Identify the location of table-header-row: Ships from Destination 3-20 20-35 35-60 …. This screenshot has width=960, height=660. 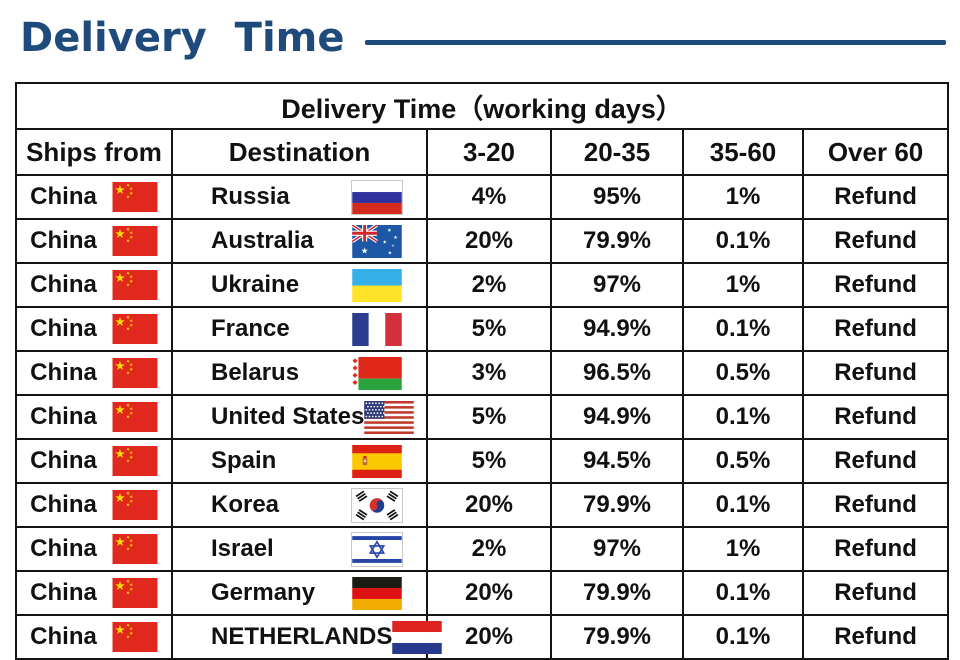
(482, 152).